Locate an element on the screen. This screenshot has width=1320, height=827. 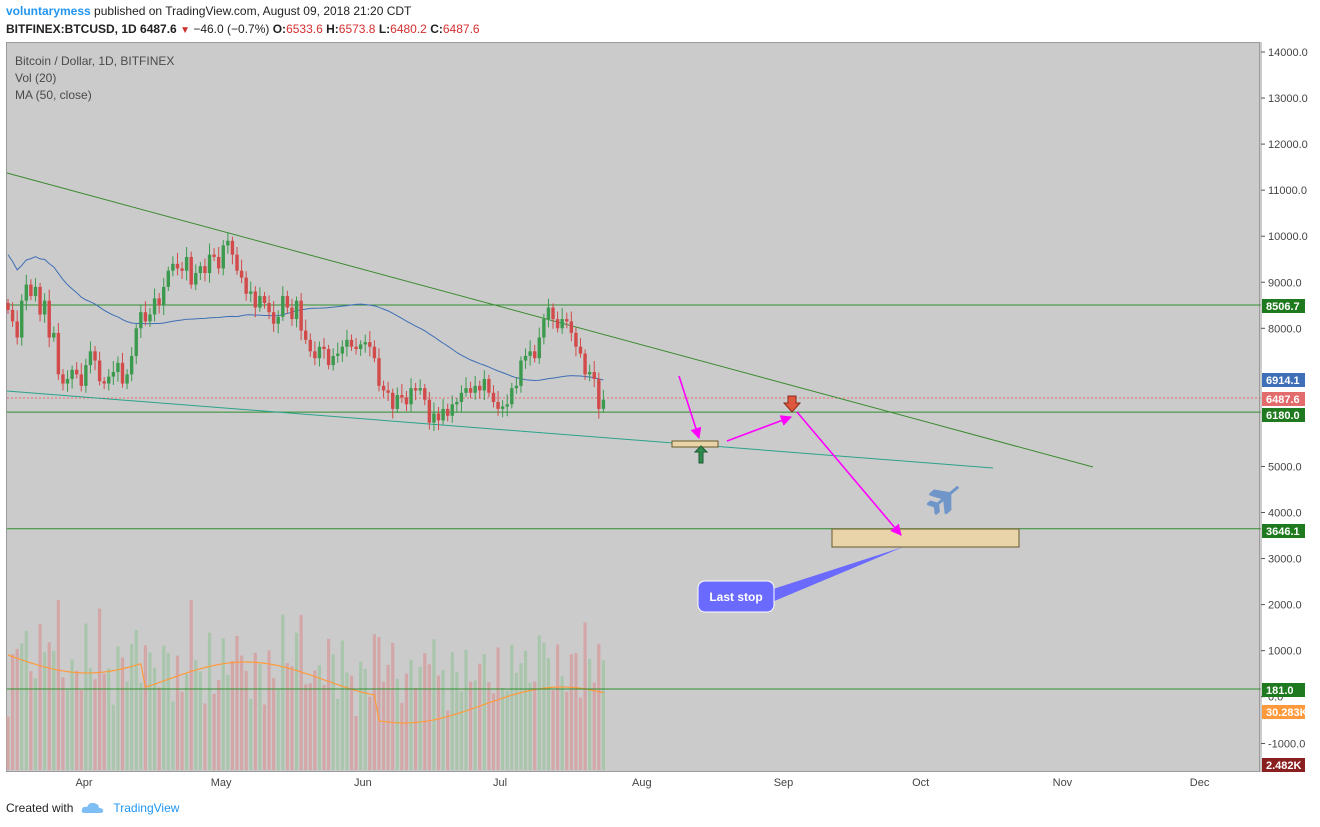
candles is located at coordinates (306, 331).